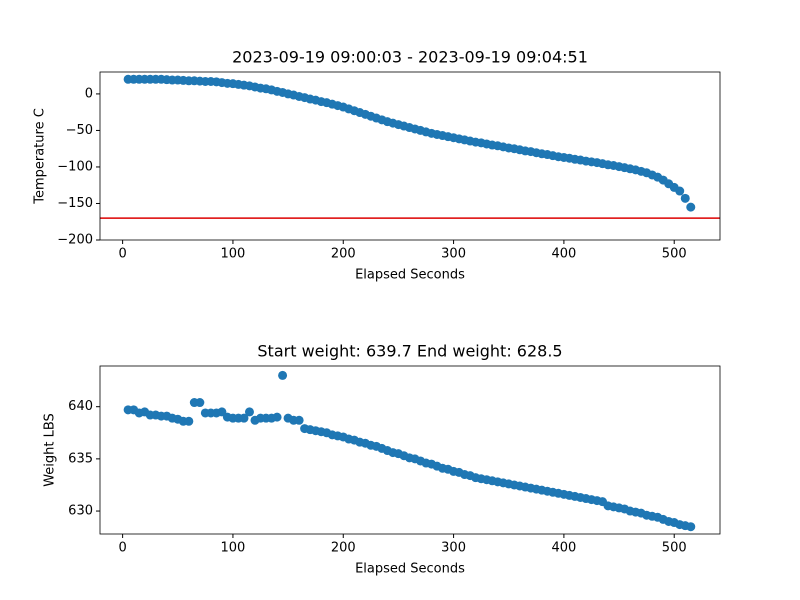 The image size is (800, 600). I want to click on y-tick-label: 0, so click(89, 93).